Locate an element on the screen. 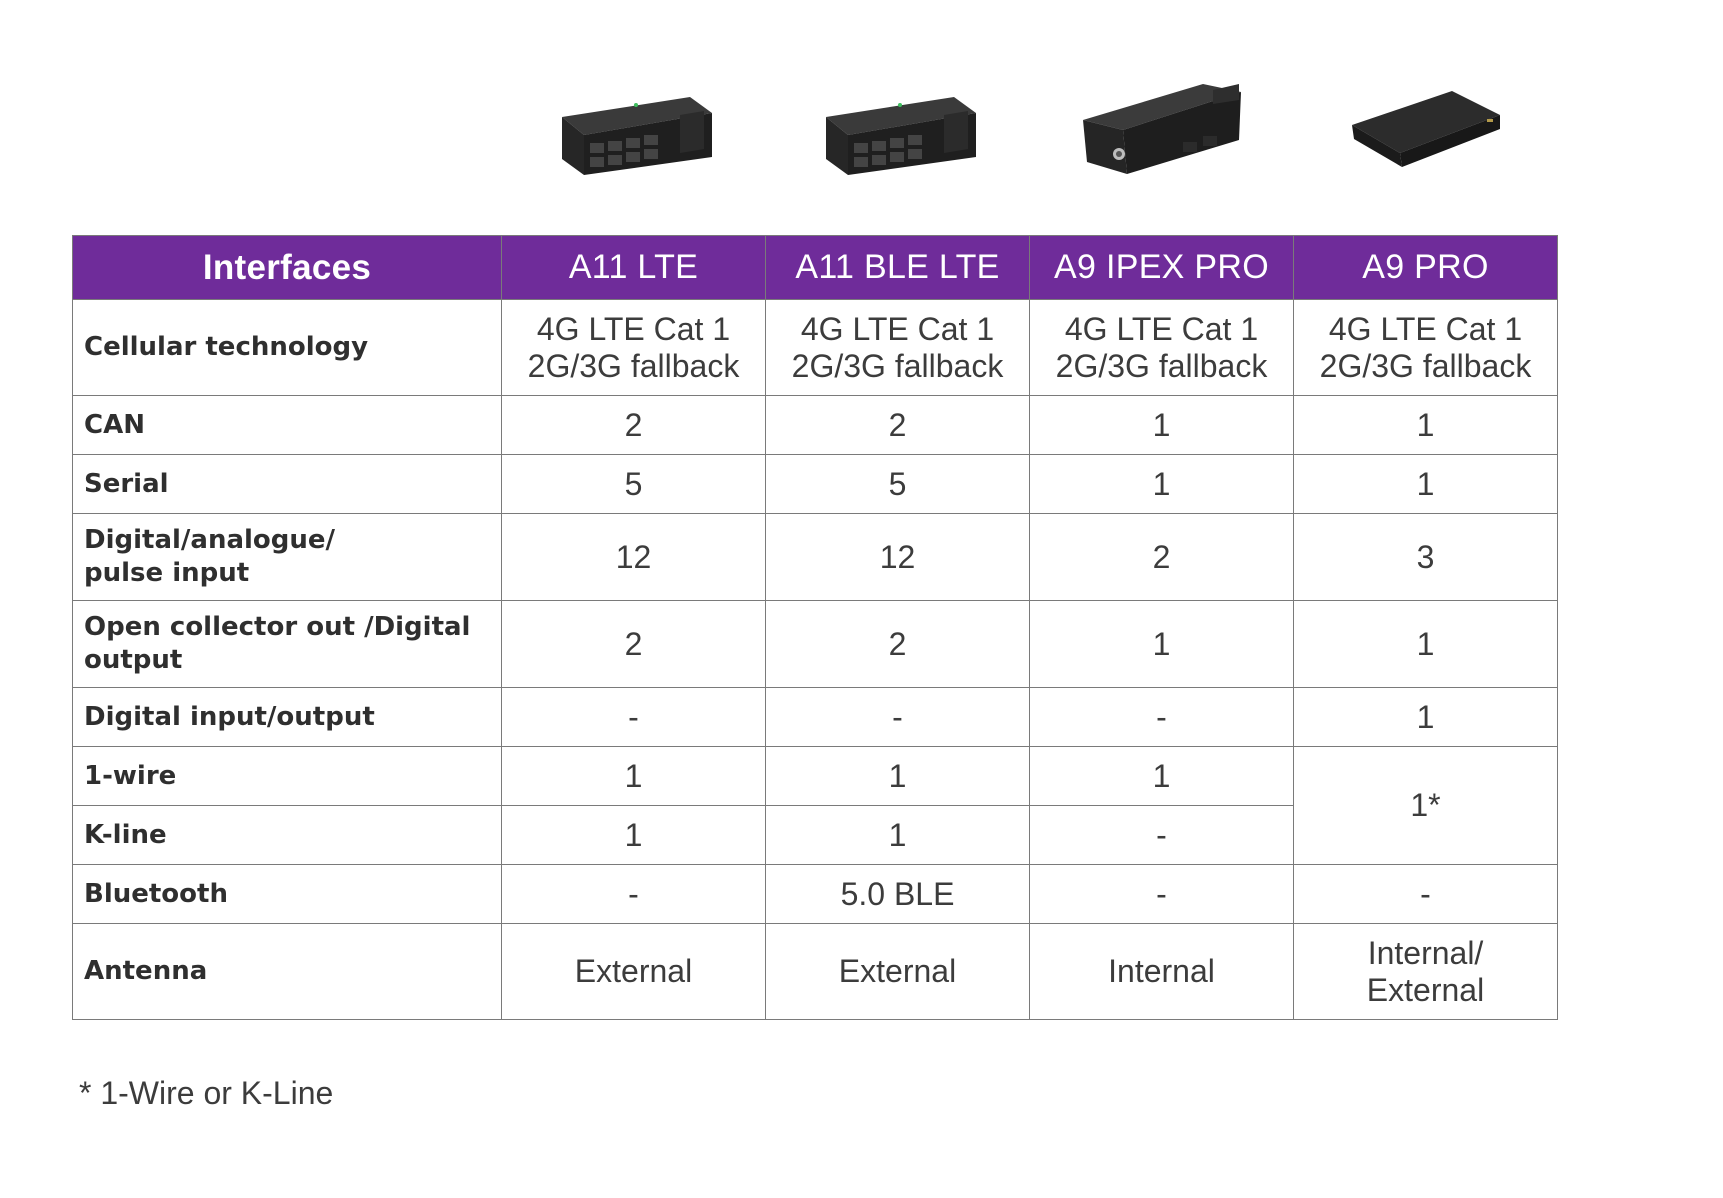 This screenshot has width=1723, height=1198. device-a9-pro-image is located at coordinates (1422, 130).